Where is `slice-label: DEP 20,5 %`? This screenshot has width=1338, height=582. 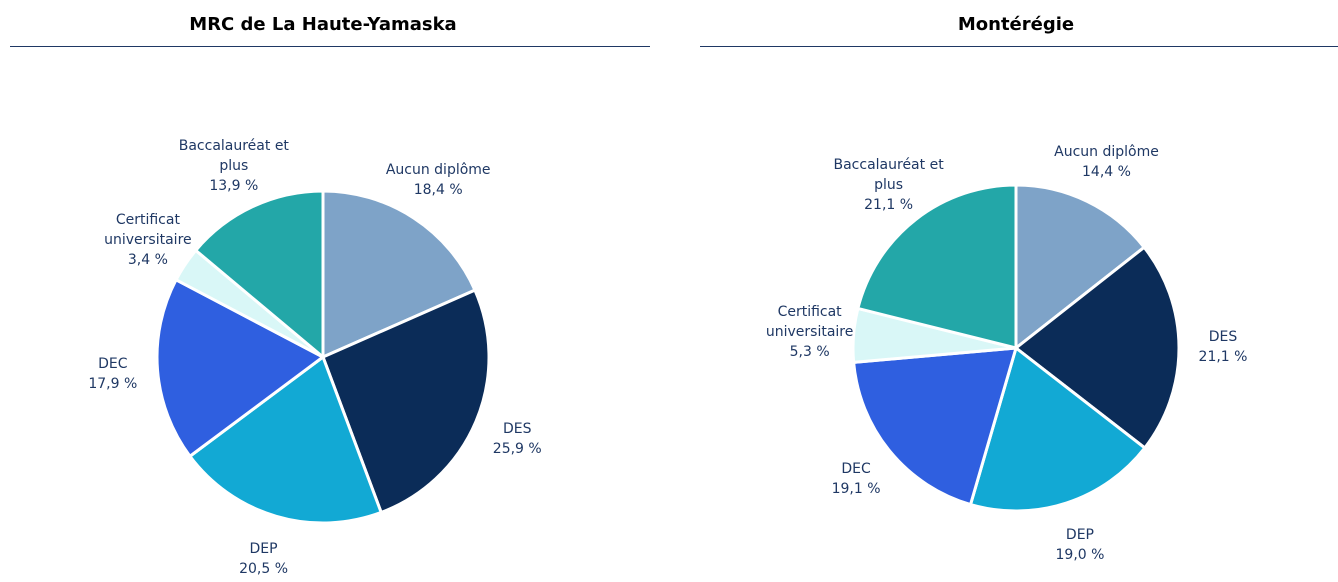 slice-label: DEP 20,5 % is located at coordinates (264, 559).